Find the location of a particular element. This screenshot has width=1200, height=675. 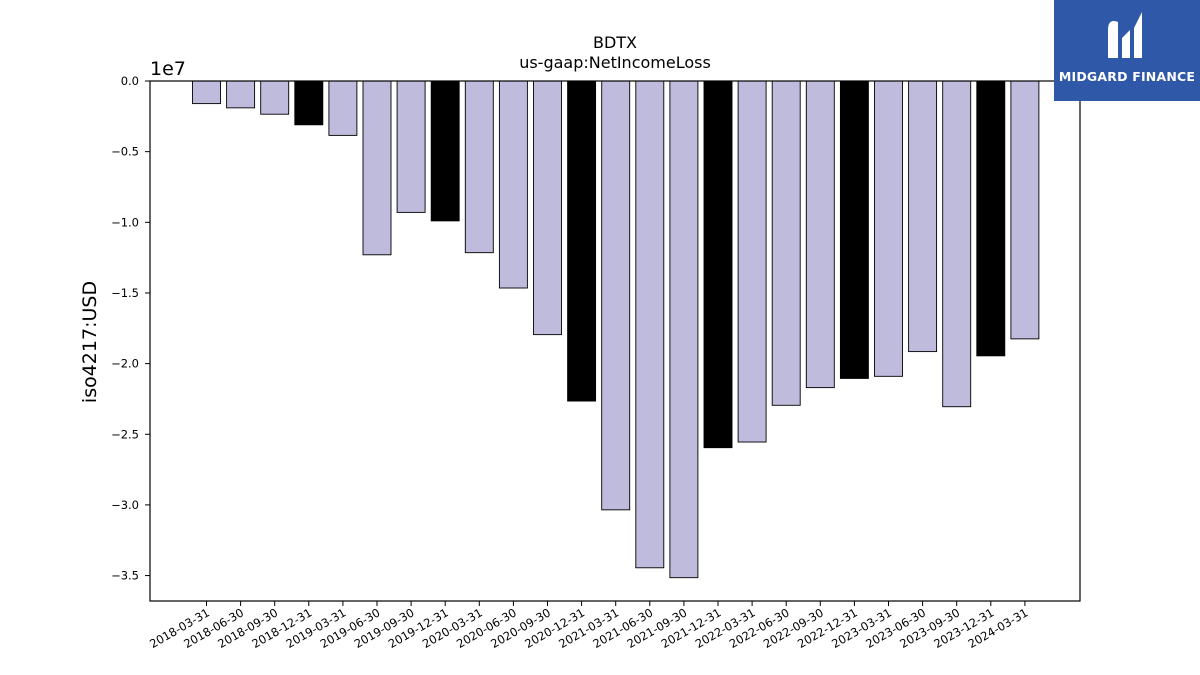

midgard-finance-logo: MIDGARD FINANCE is located at coordinates (1127, 50).